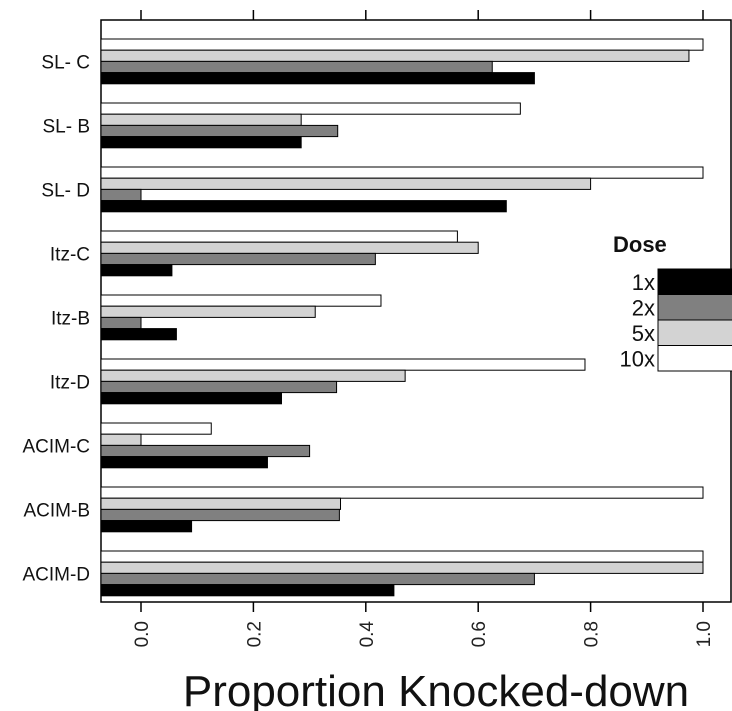 This screenshot has width=732, height=711. What do you see at coordinates (142, 634) in the screenshot?
I see `x-tick-label: 0.0` at bounding box center [142, 634].